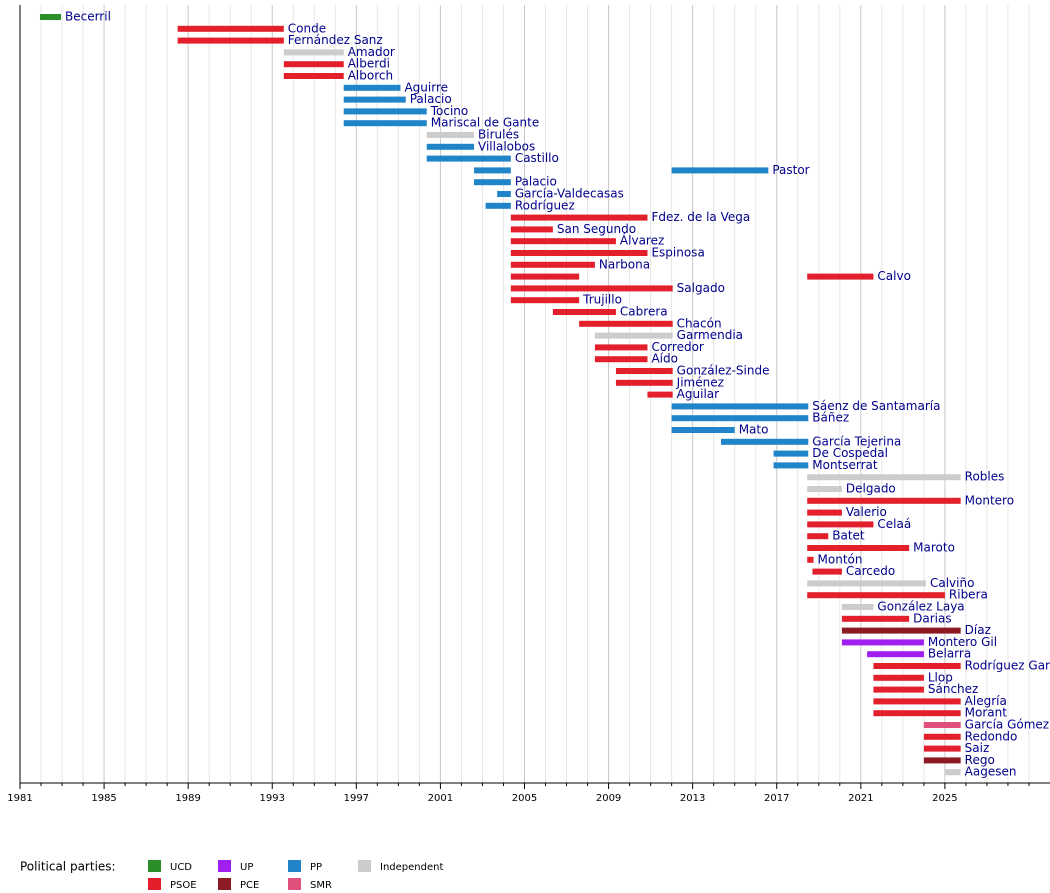 This screenshot has width=1050, height=893. What do you see at coordinates (710, 335) in the screenshot?
I see `minister-label: Garmendia` at bounding box center [710, 335].